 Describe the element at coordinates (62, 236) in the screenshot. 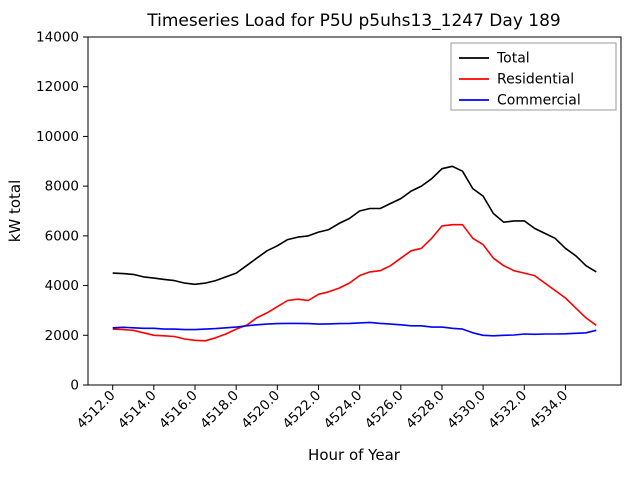

I see `y-tick-label: 6000` at that location.